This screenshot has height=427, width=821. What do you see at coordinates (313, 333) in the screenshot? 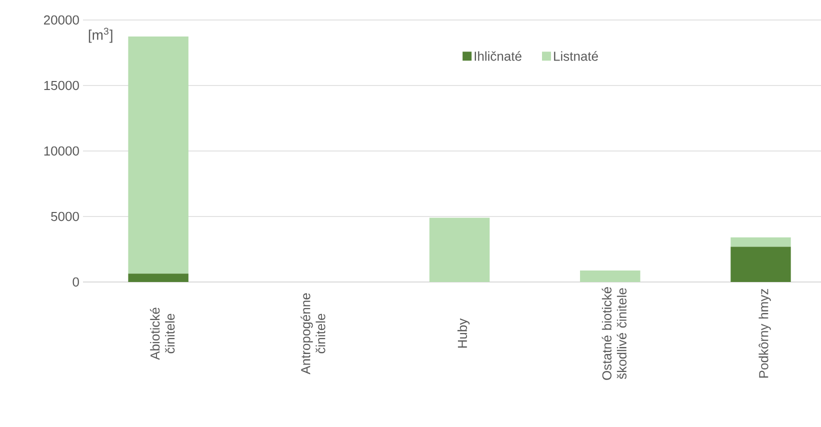
I see `x-tick-label: Antropogénne činitele` at bounding box center [313, 333].